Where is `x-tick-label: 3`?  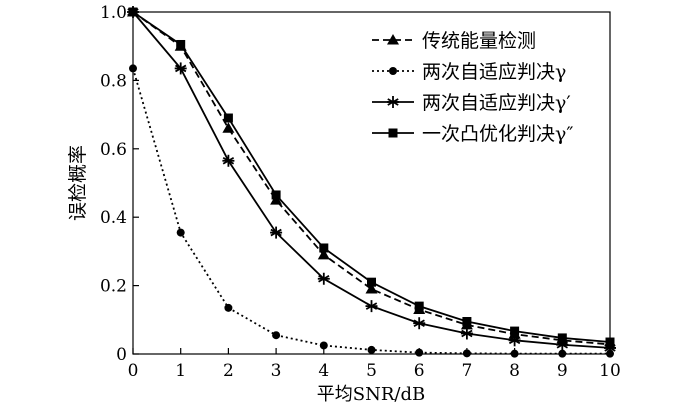
x-tick-label: 3 is located at coordinates (276, 371).